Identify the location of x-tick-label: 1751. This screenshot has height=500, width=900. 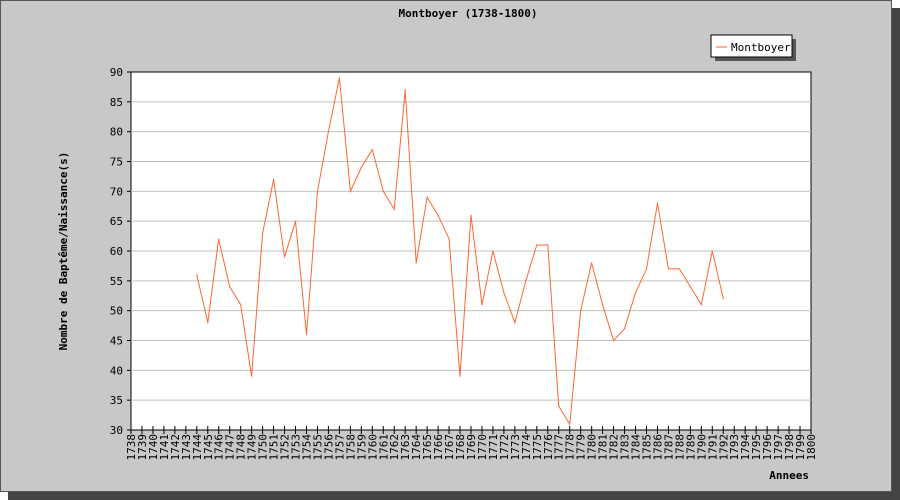
(274, 447).